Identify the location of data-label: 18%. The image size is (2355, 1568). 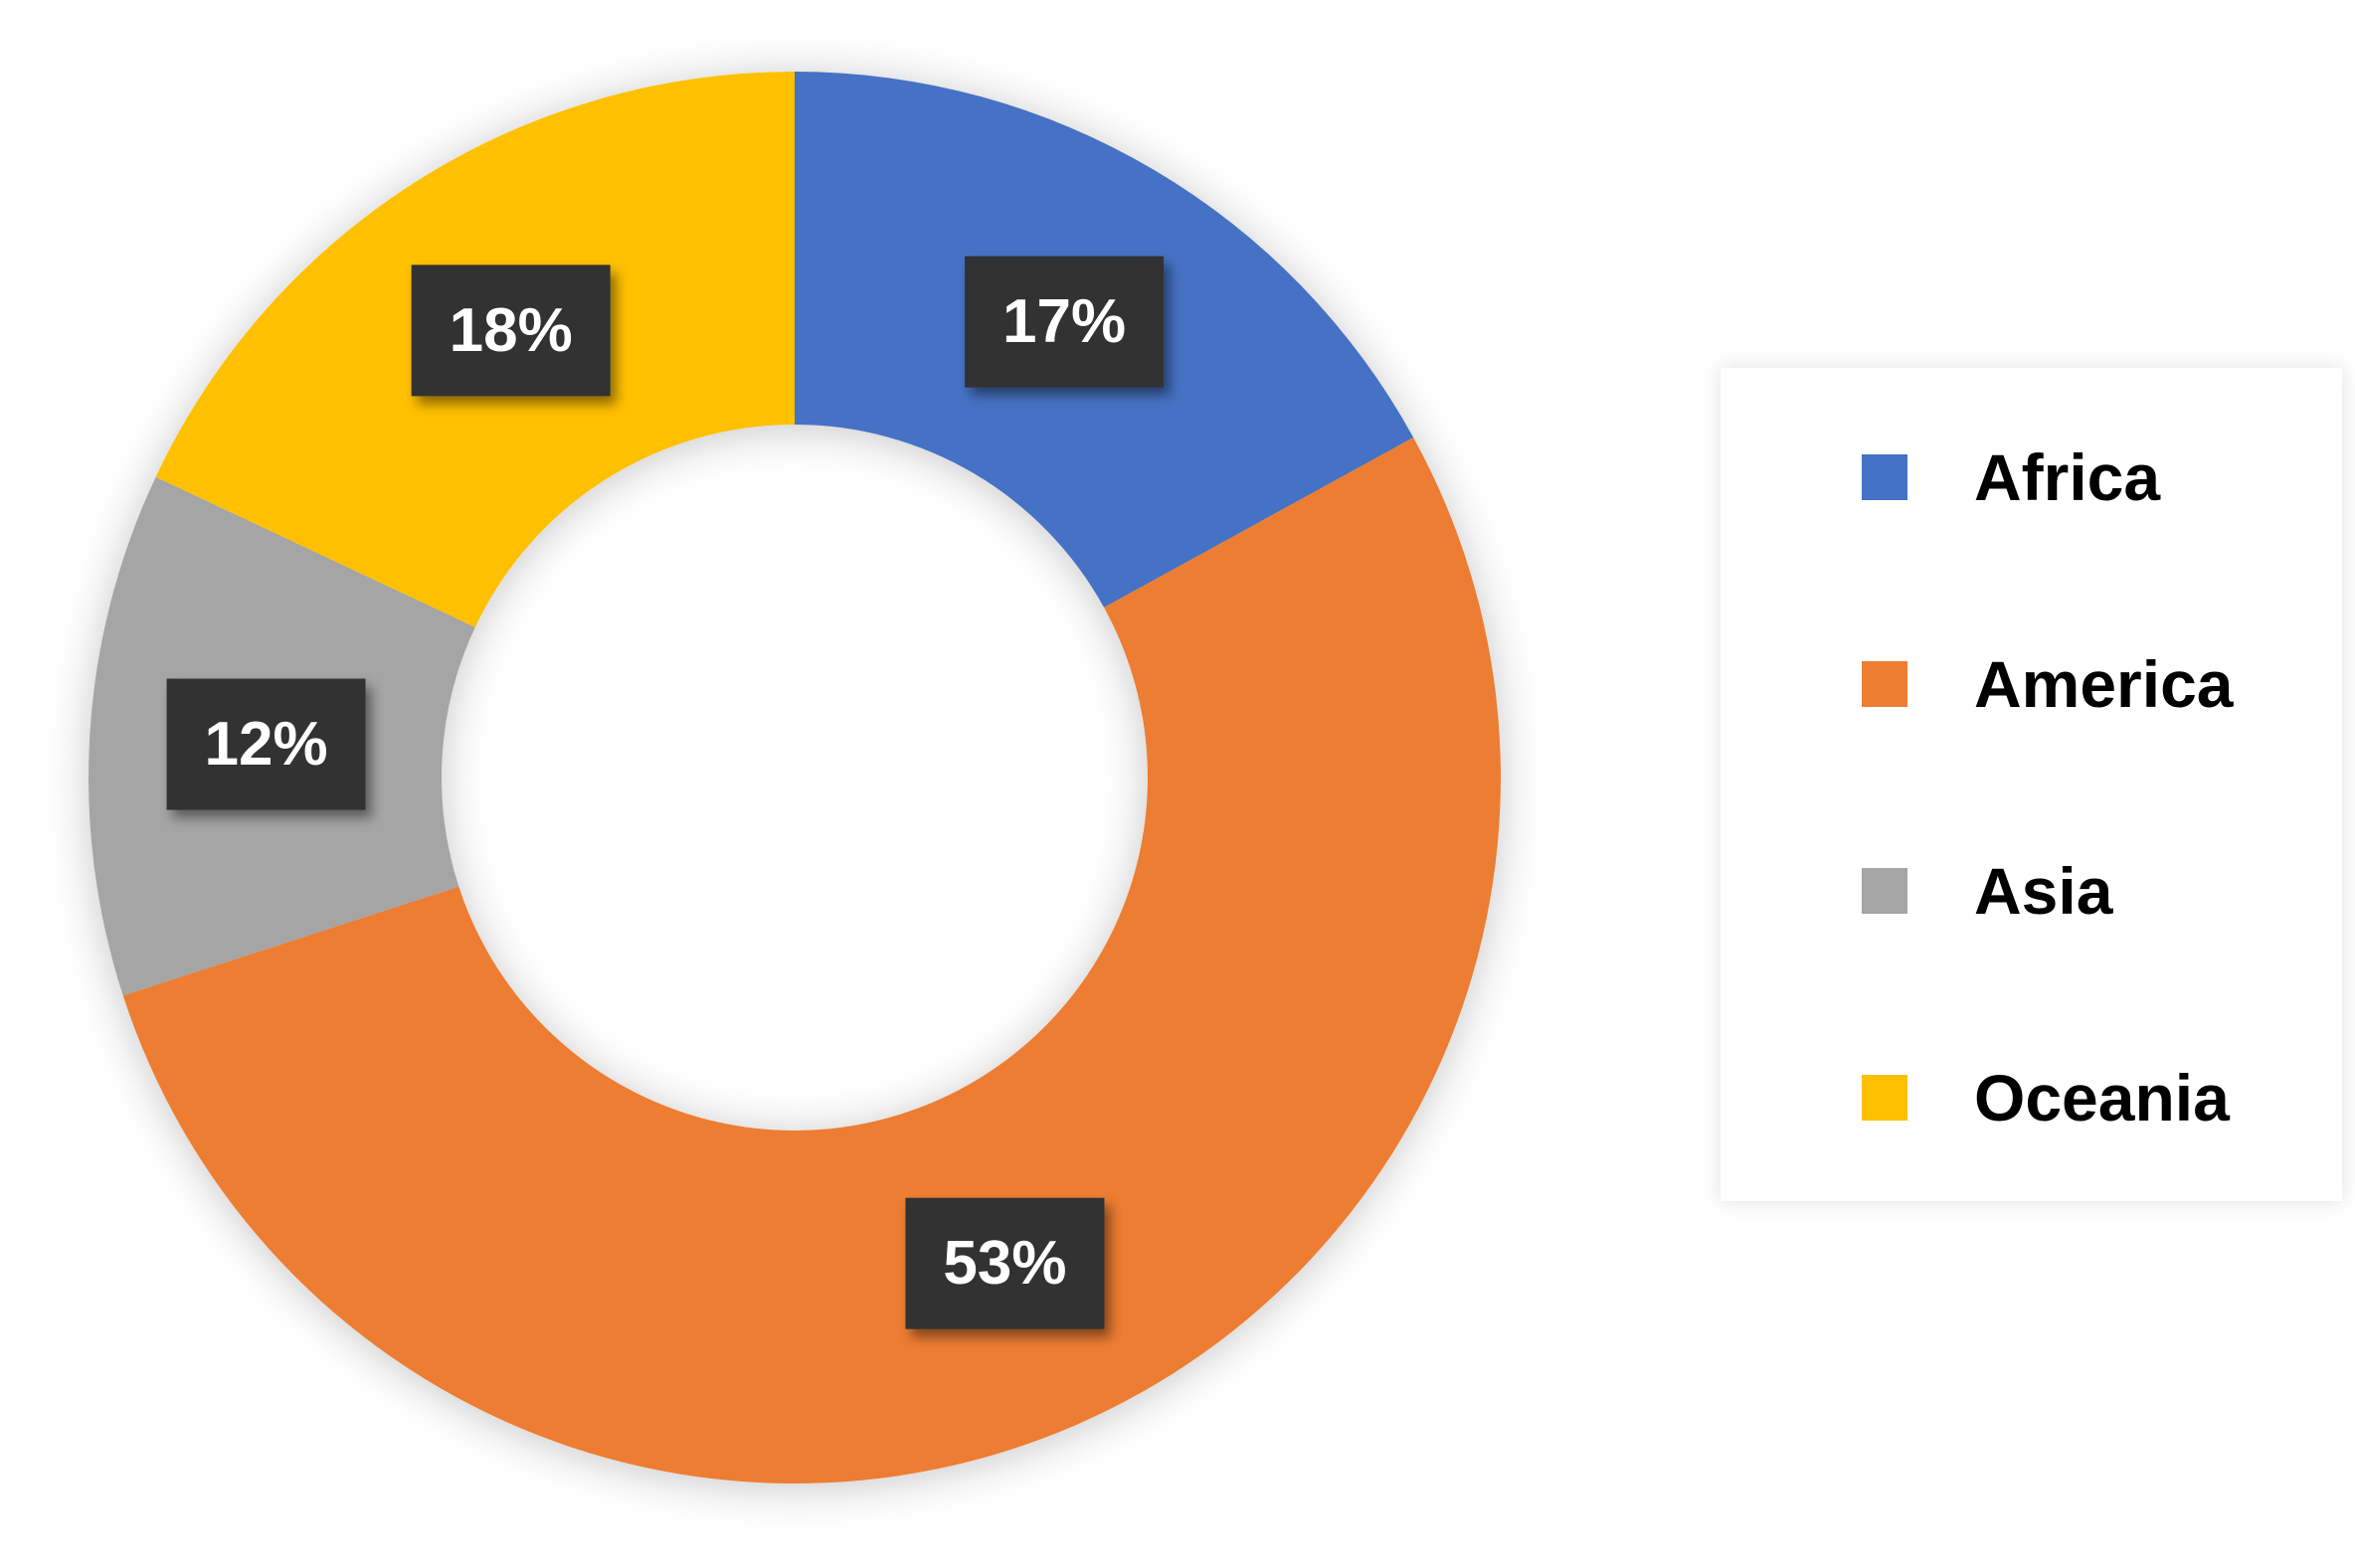
(511, 330).